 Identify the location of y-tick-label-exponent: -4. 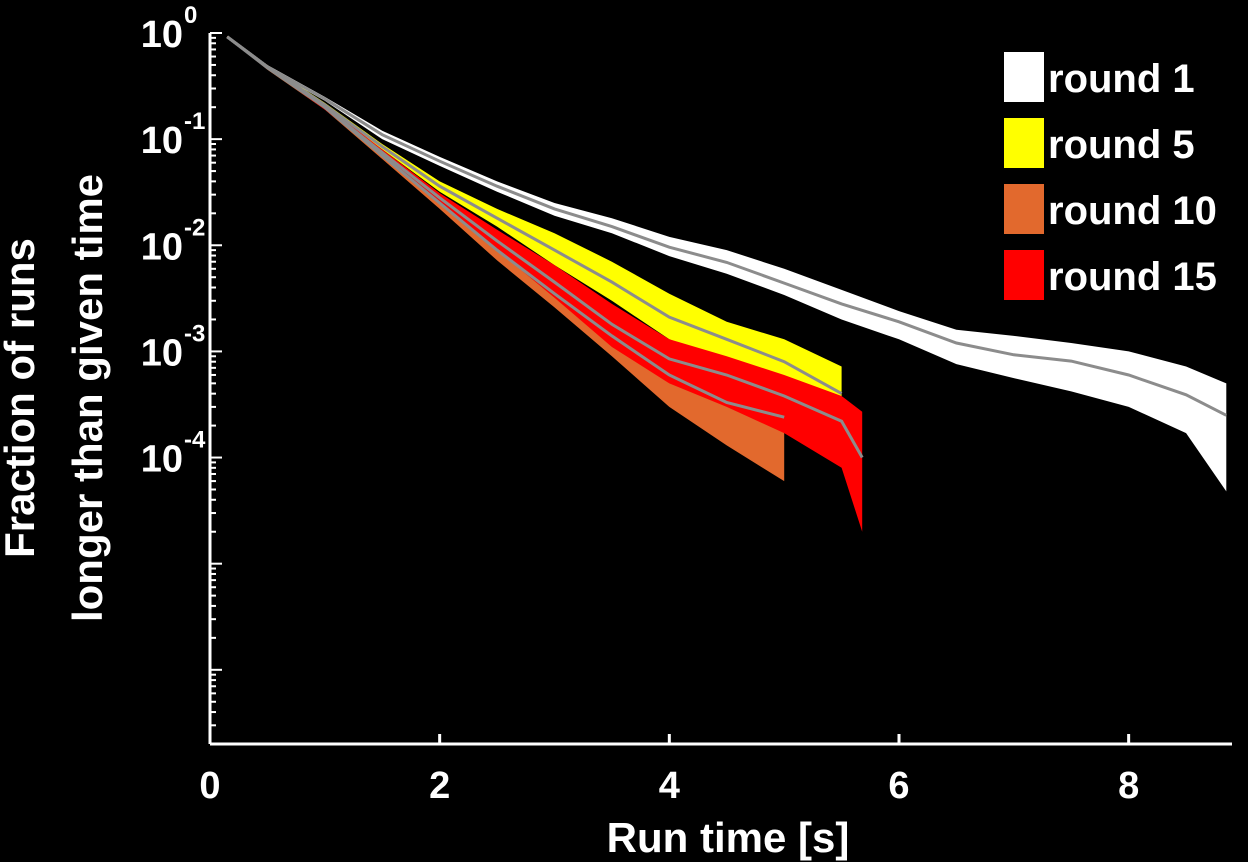
(195, 440).